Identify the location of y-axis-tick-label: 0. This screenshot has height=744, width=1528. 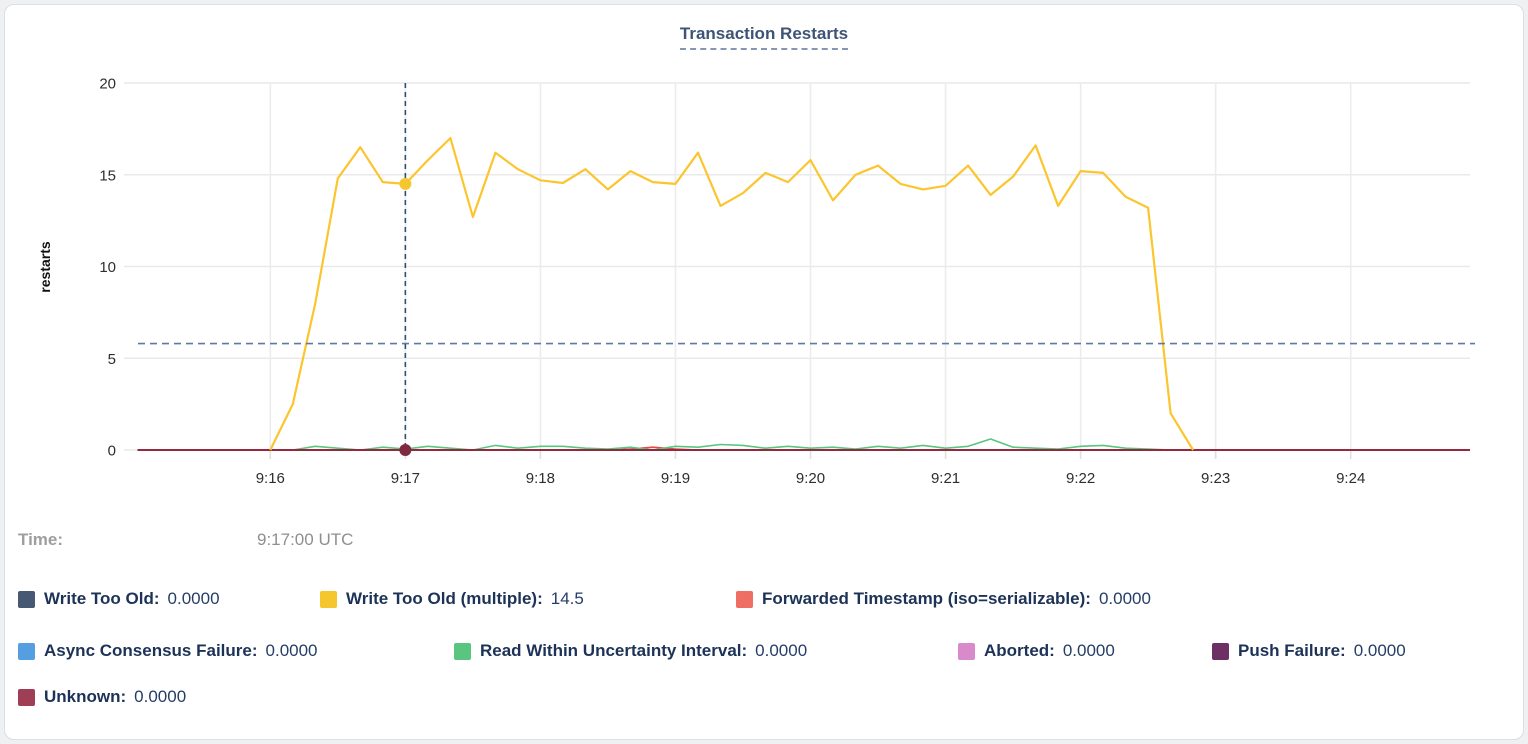
(112, 451).